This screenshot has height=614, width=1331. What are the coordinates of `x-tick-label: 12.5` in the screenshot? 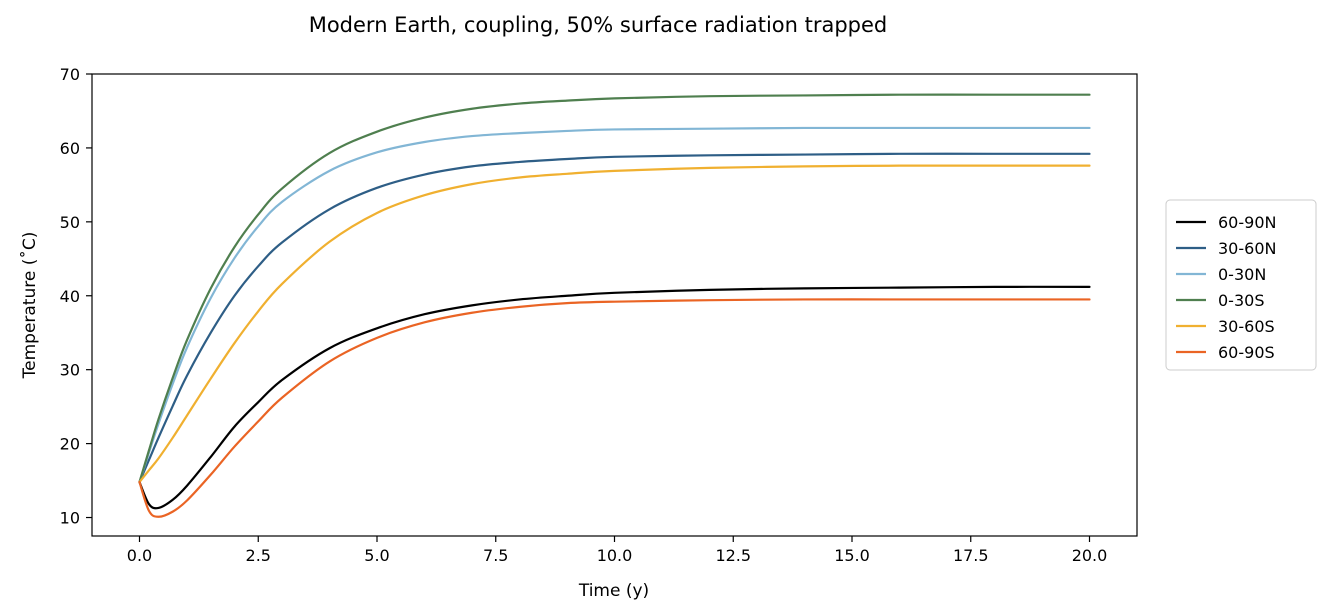 It's located at (733, 555).